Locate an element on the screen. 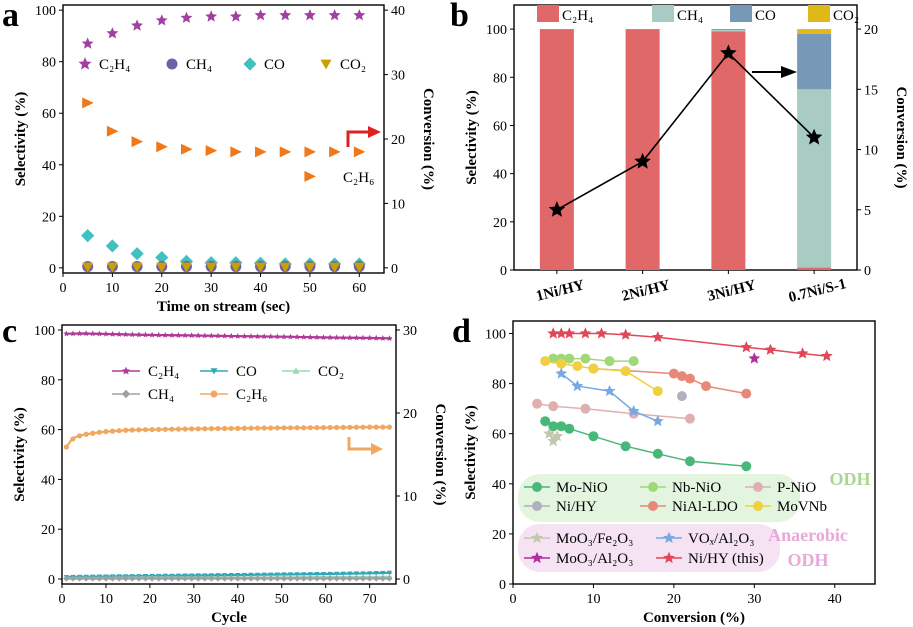 The width and height of the screenshot is (913, 627). b-ytick-label: 100 is located at coordinates (496, 30).